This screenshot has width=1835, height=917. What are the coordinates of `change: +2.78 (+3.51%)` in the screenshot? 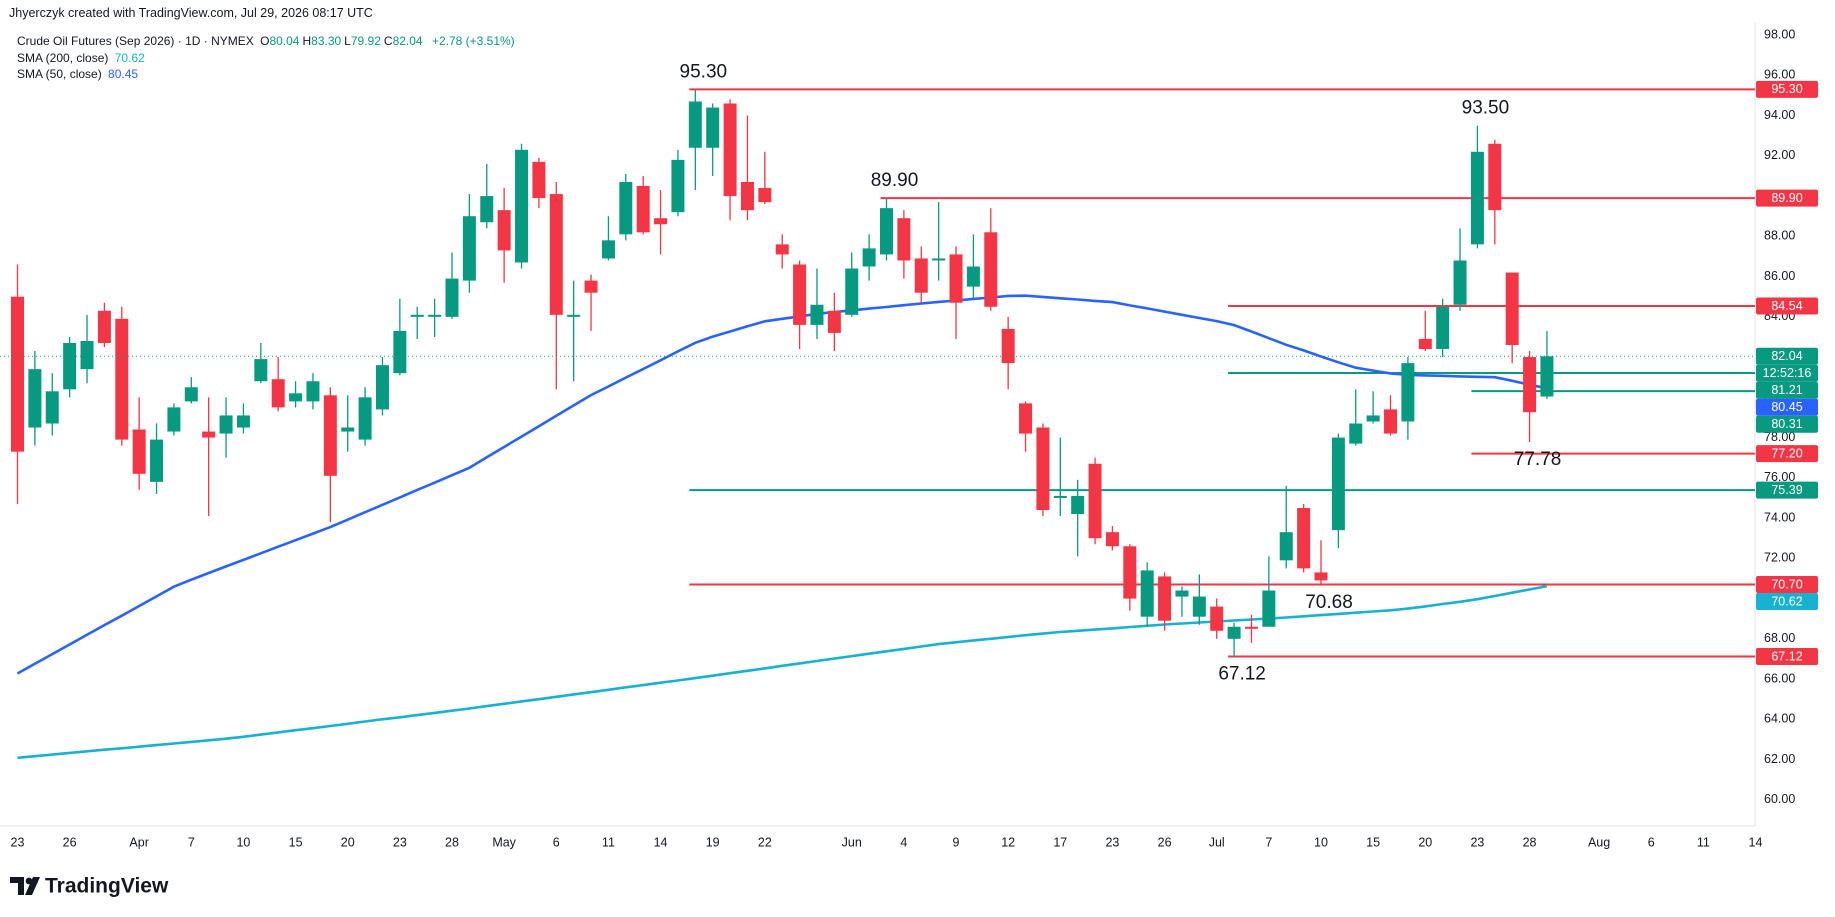 It's located at (473, 41).